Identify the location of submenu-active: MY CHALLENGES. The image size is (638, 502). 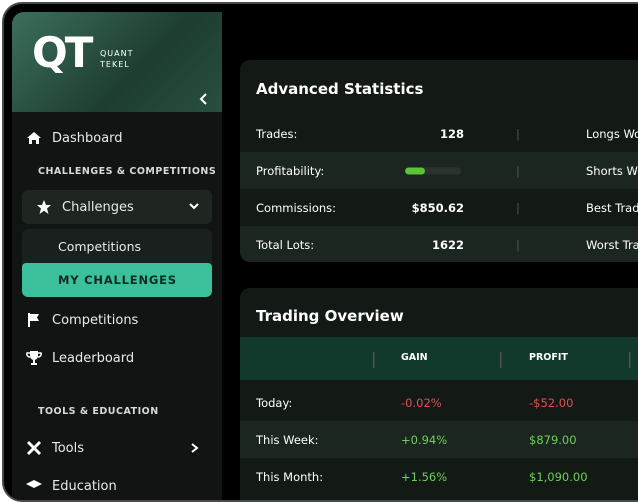
(117, 280).